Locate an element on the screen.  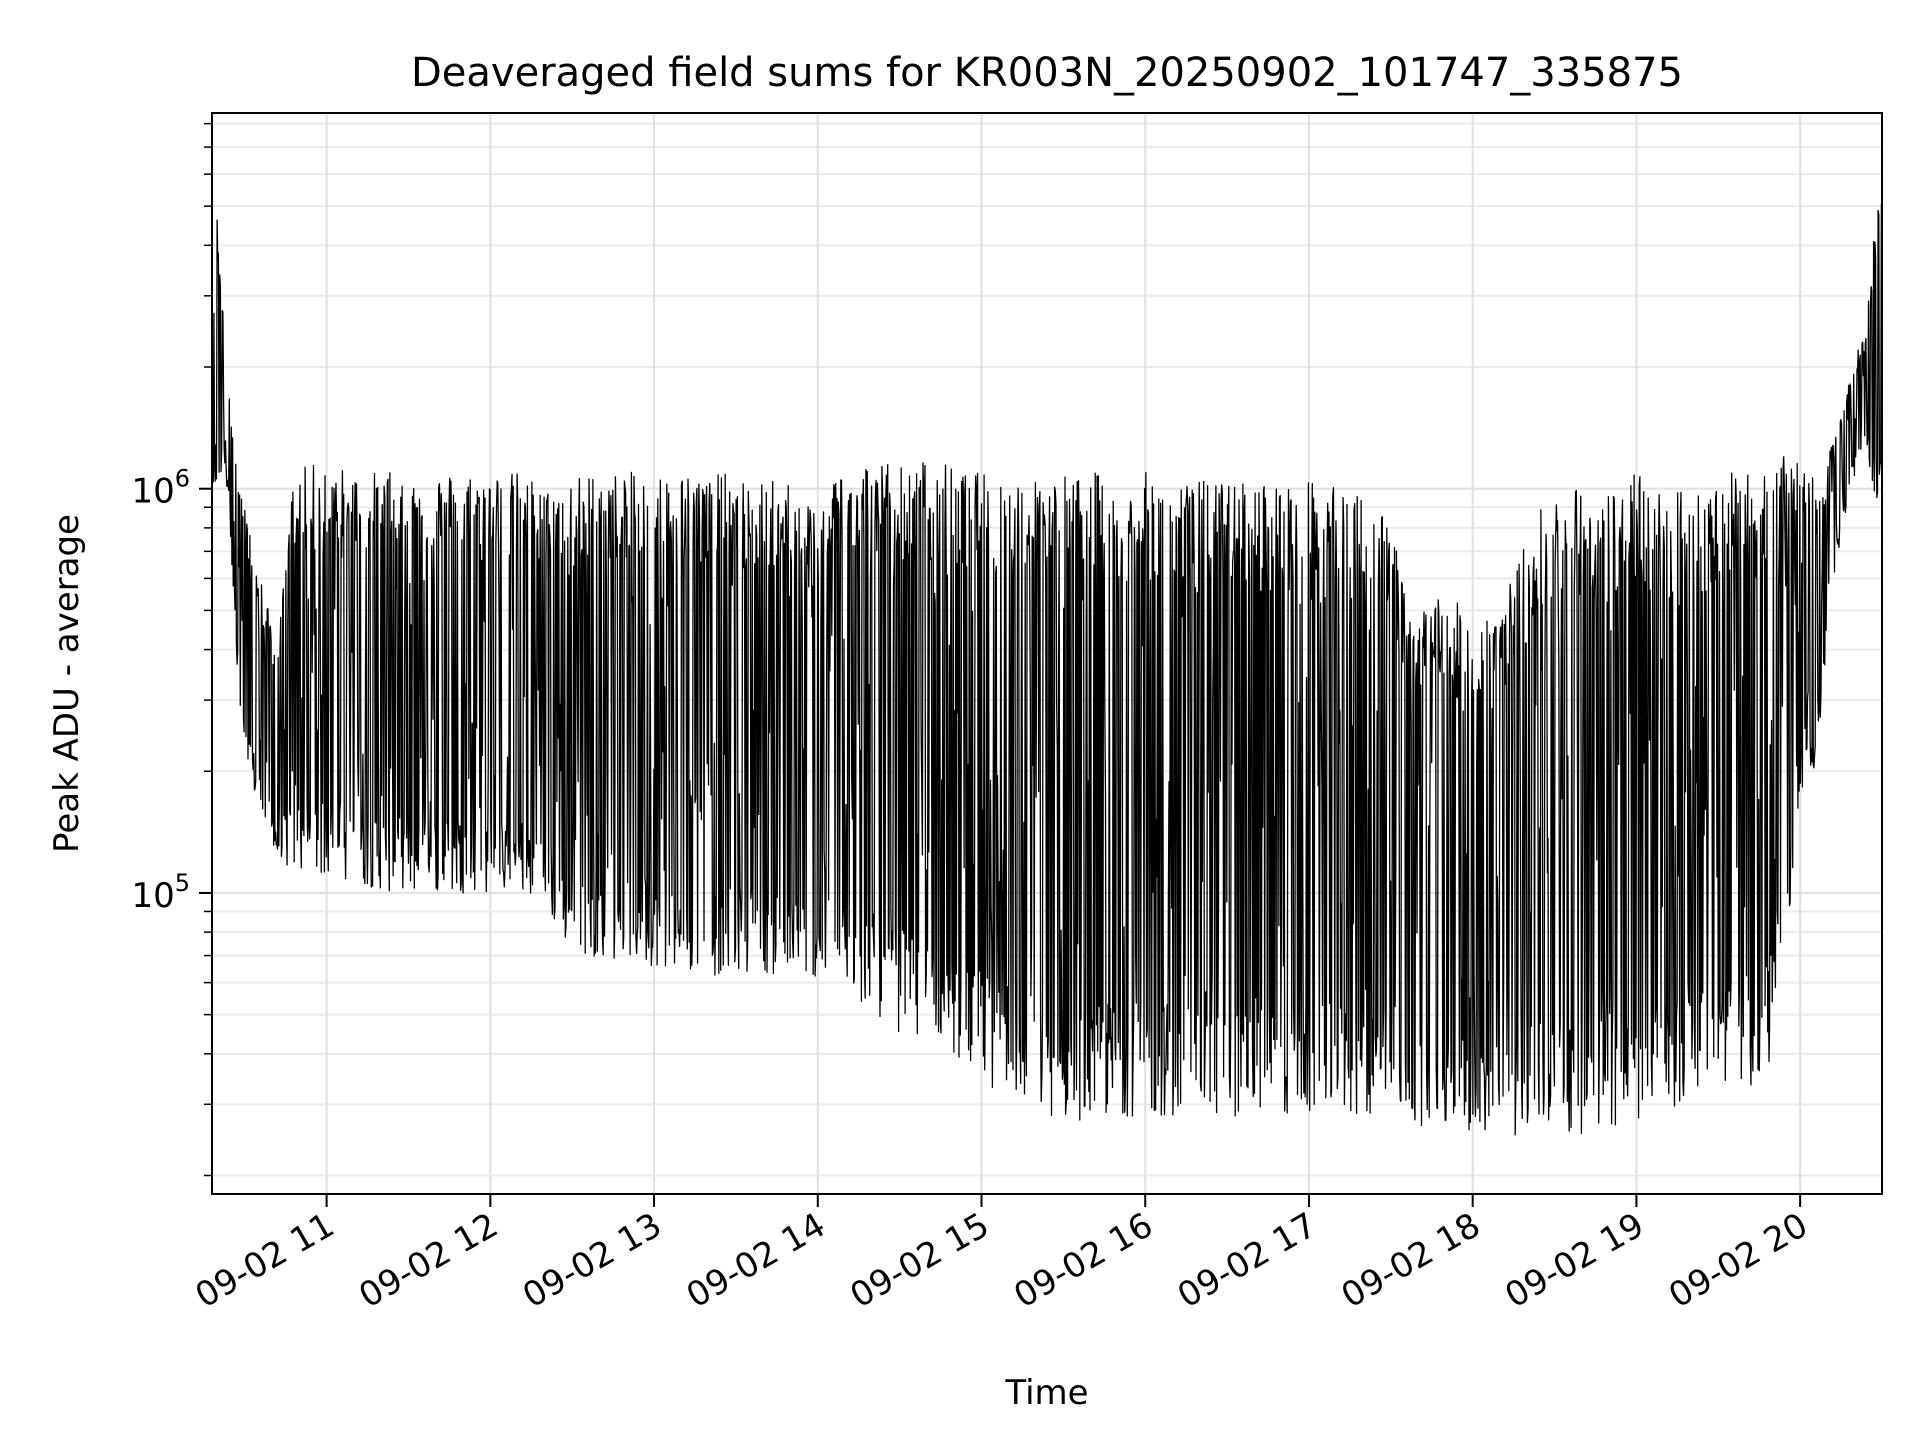
x-tick-label: 09-02 15 is located at coordinates (920, 1260).